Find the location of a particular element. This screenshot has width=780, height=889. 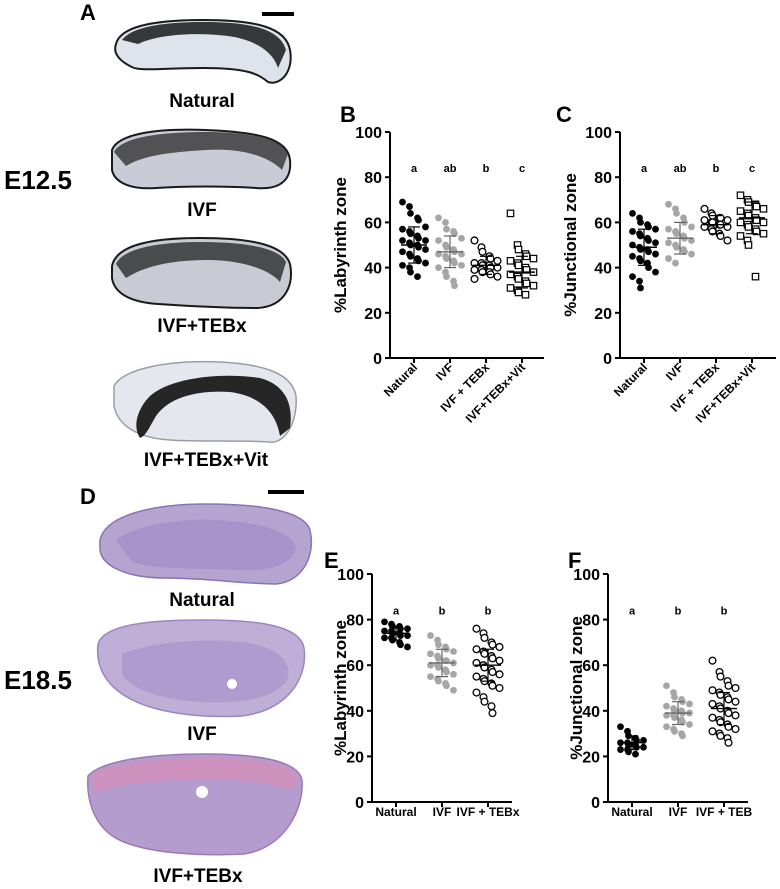

y-tick-label: 60 is located at coordinates (373, 223).